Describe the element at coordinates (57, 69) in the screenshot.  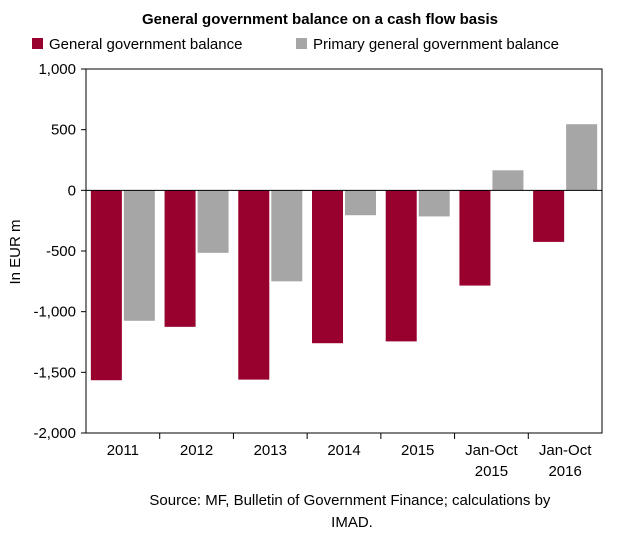
I see `y-tick-label: 1,000` at that location.